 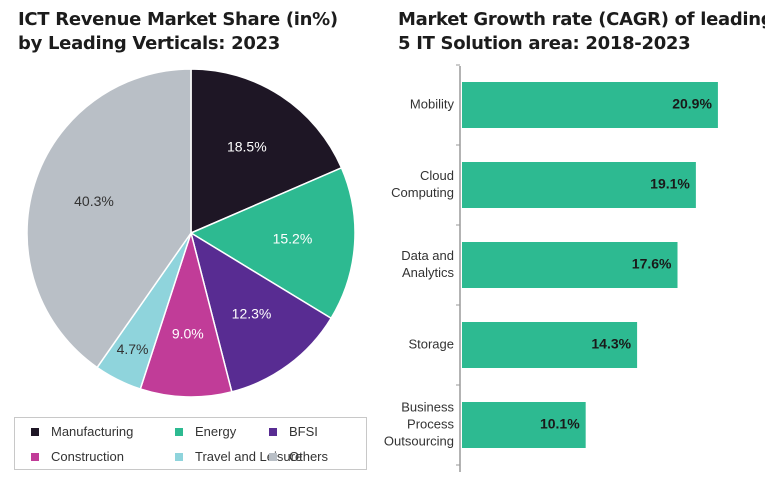 What do you see at coordinates (109, 218) in the screenshot?
I see `pie-slice-others` at bounding box center [109, 218].